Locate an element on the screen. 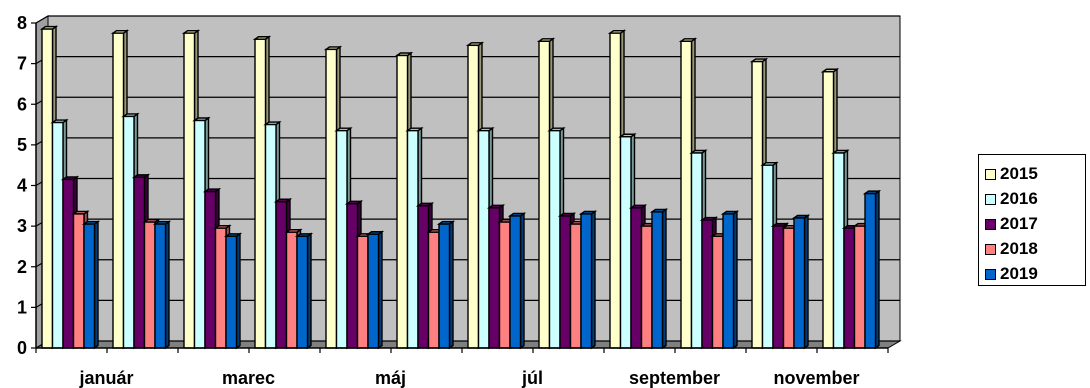  x-tick-label: marec is located at coordinates (248, 378).